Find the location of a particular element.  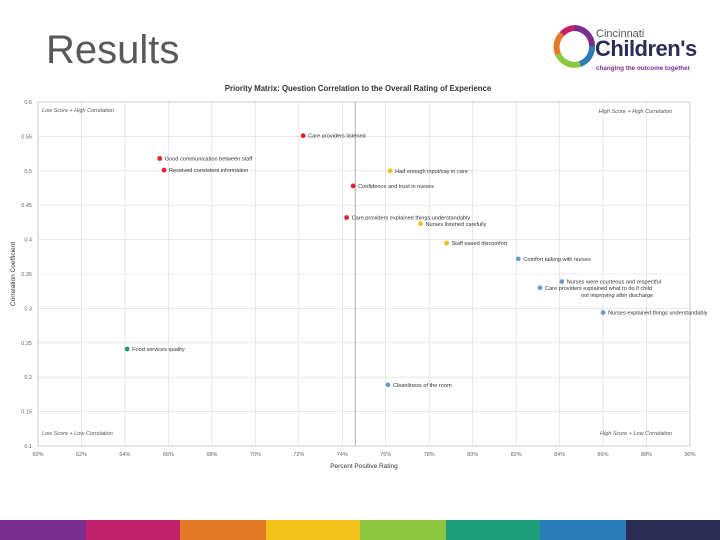

x-tick-label: 68% is located at coordinates (211, 455).